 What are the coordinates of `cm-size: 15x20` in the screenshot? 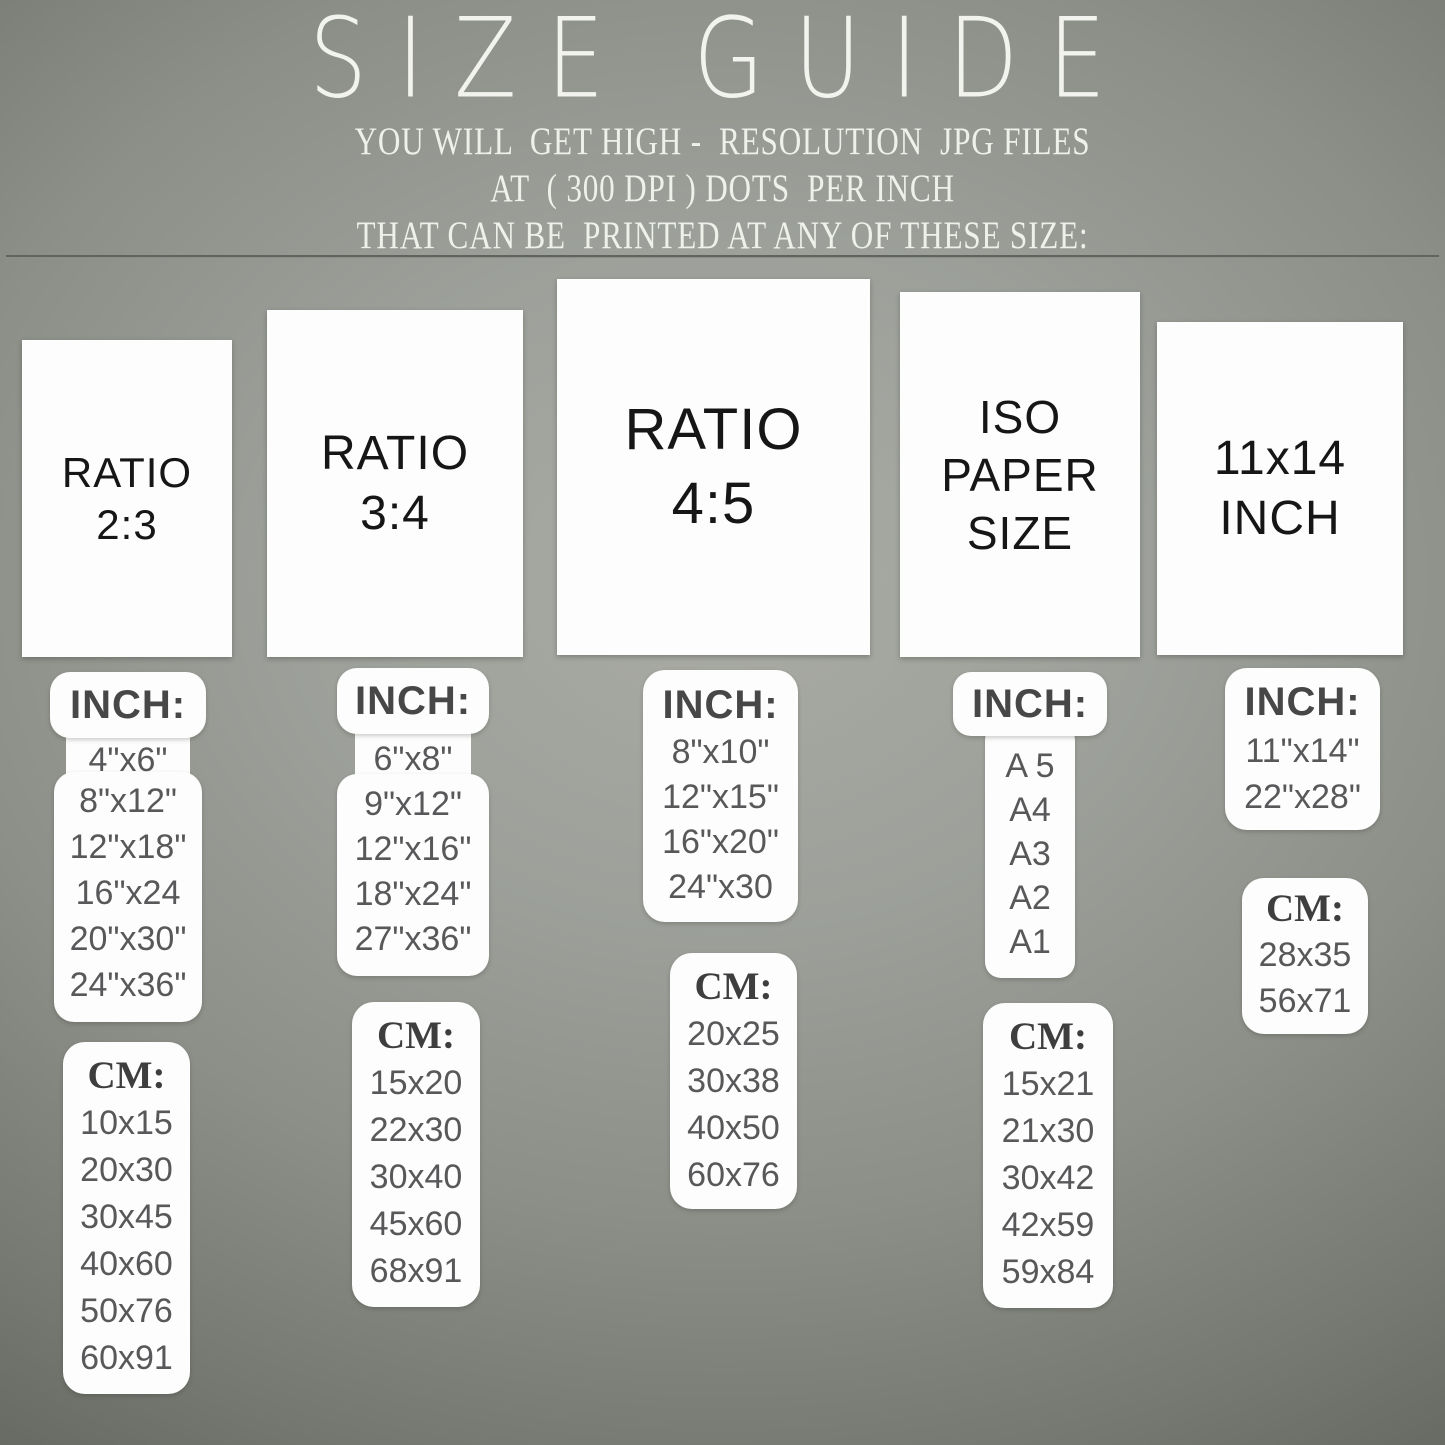 It's located at (416, 1083).